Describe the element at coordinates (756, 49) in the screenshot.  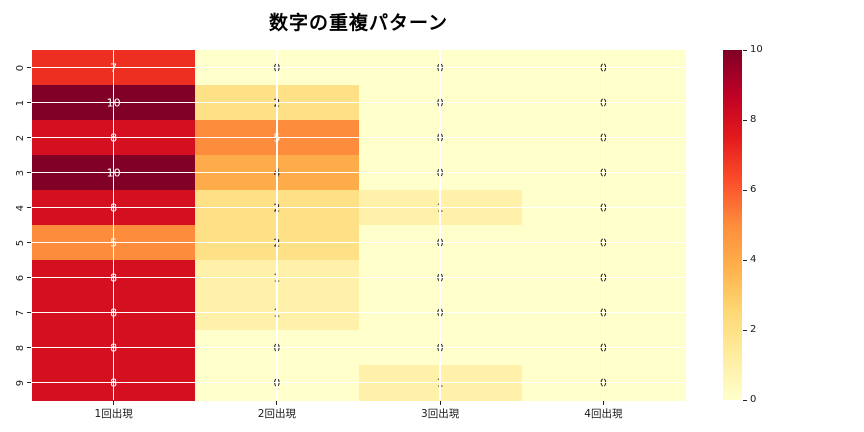
I see `colorbar-tick-label: 10` at that location.